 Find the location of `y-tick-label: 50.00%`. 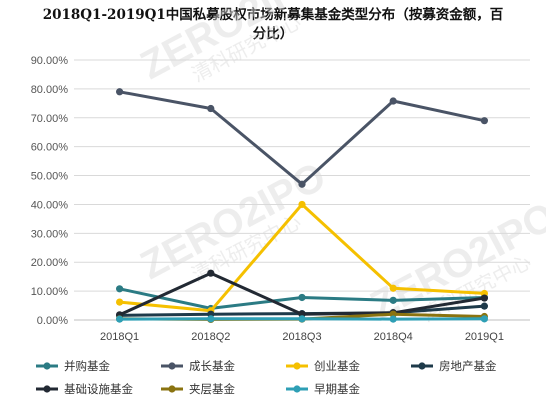

y-tick-label: 50.00% is located at coordinates (50, 177).